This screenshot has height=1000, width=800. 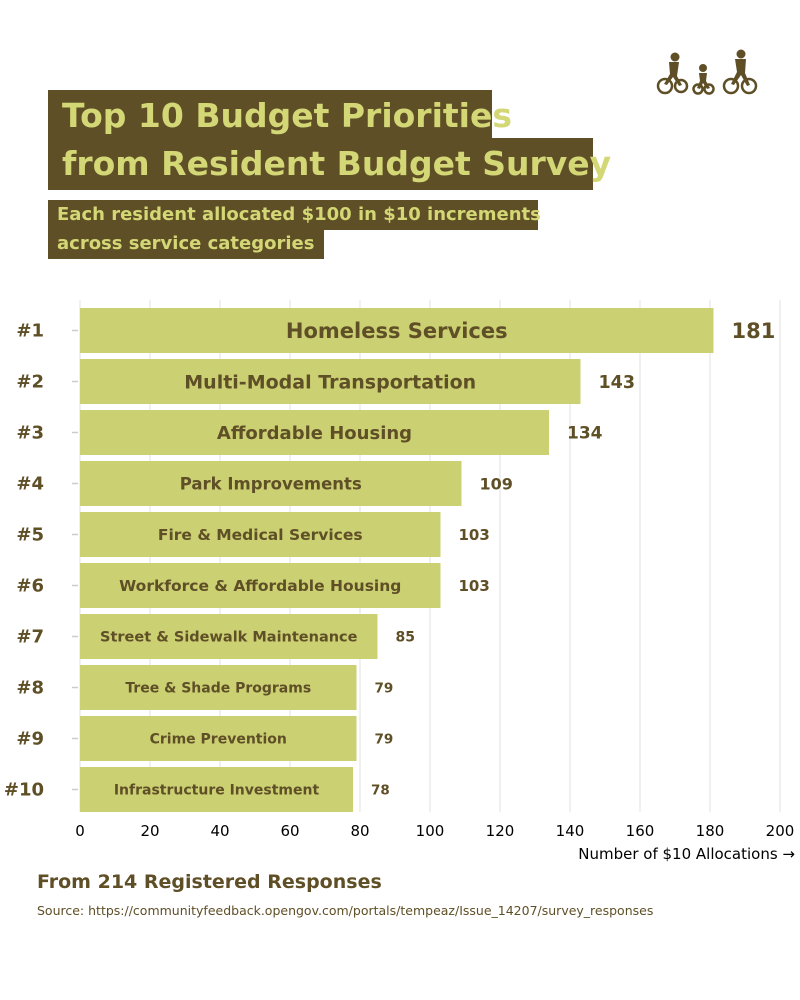 I want to click on bar-category-label: Park Improvements, so click(x=271, y=483).